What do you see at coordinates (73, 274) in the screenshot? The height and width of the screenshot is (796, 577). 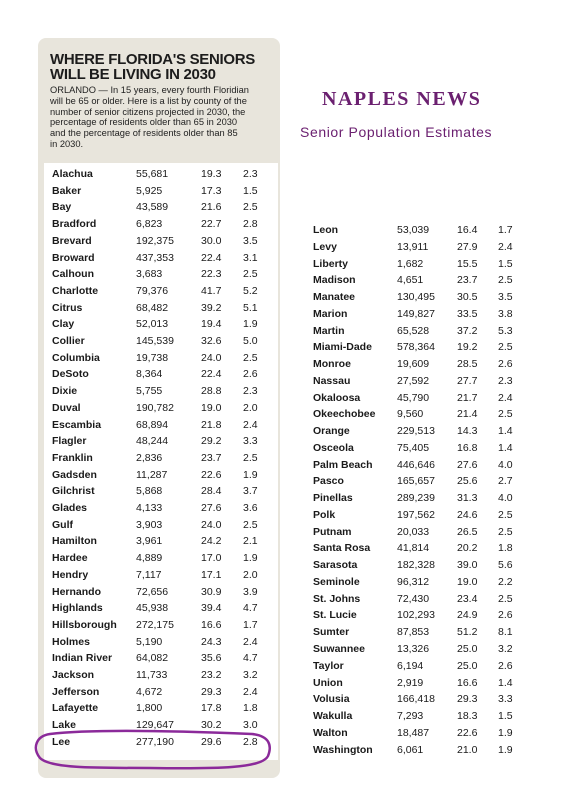 I see `county-name: Calhoun` at bounding box center [73, 274].